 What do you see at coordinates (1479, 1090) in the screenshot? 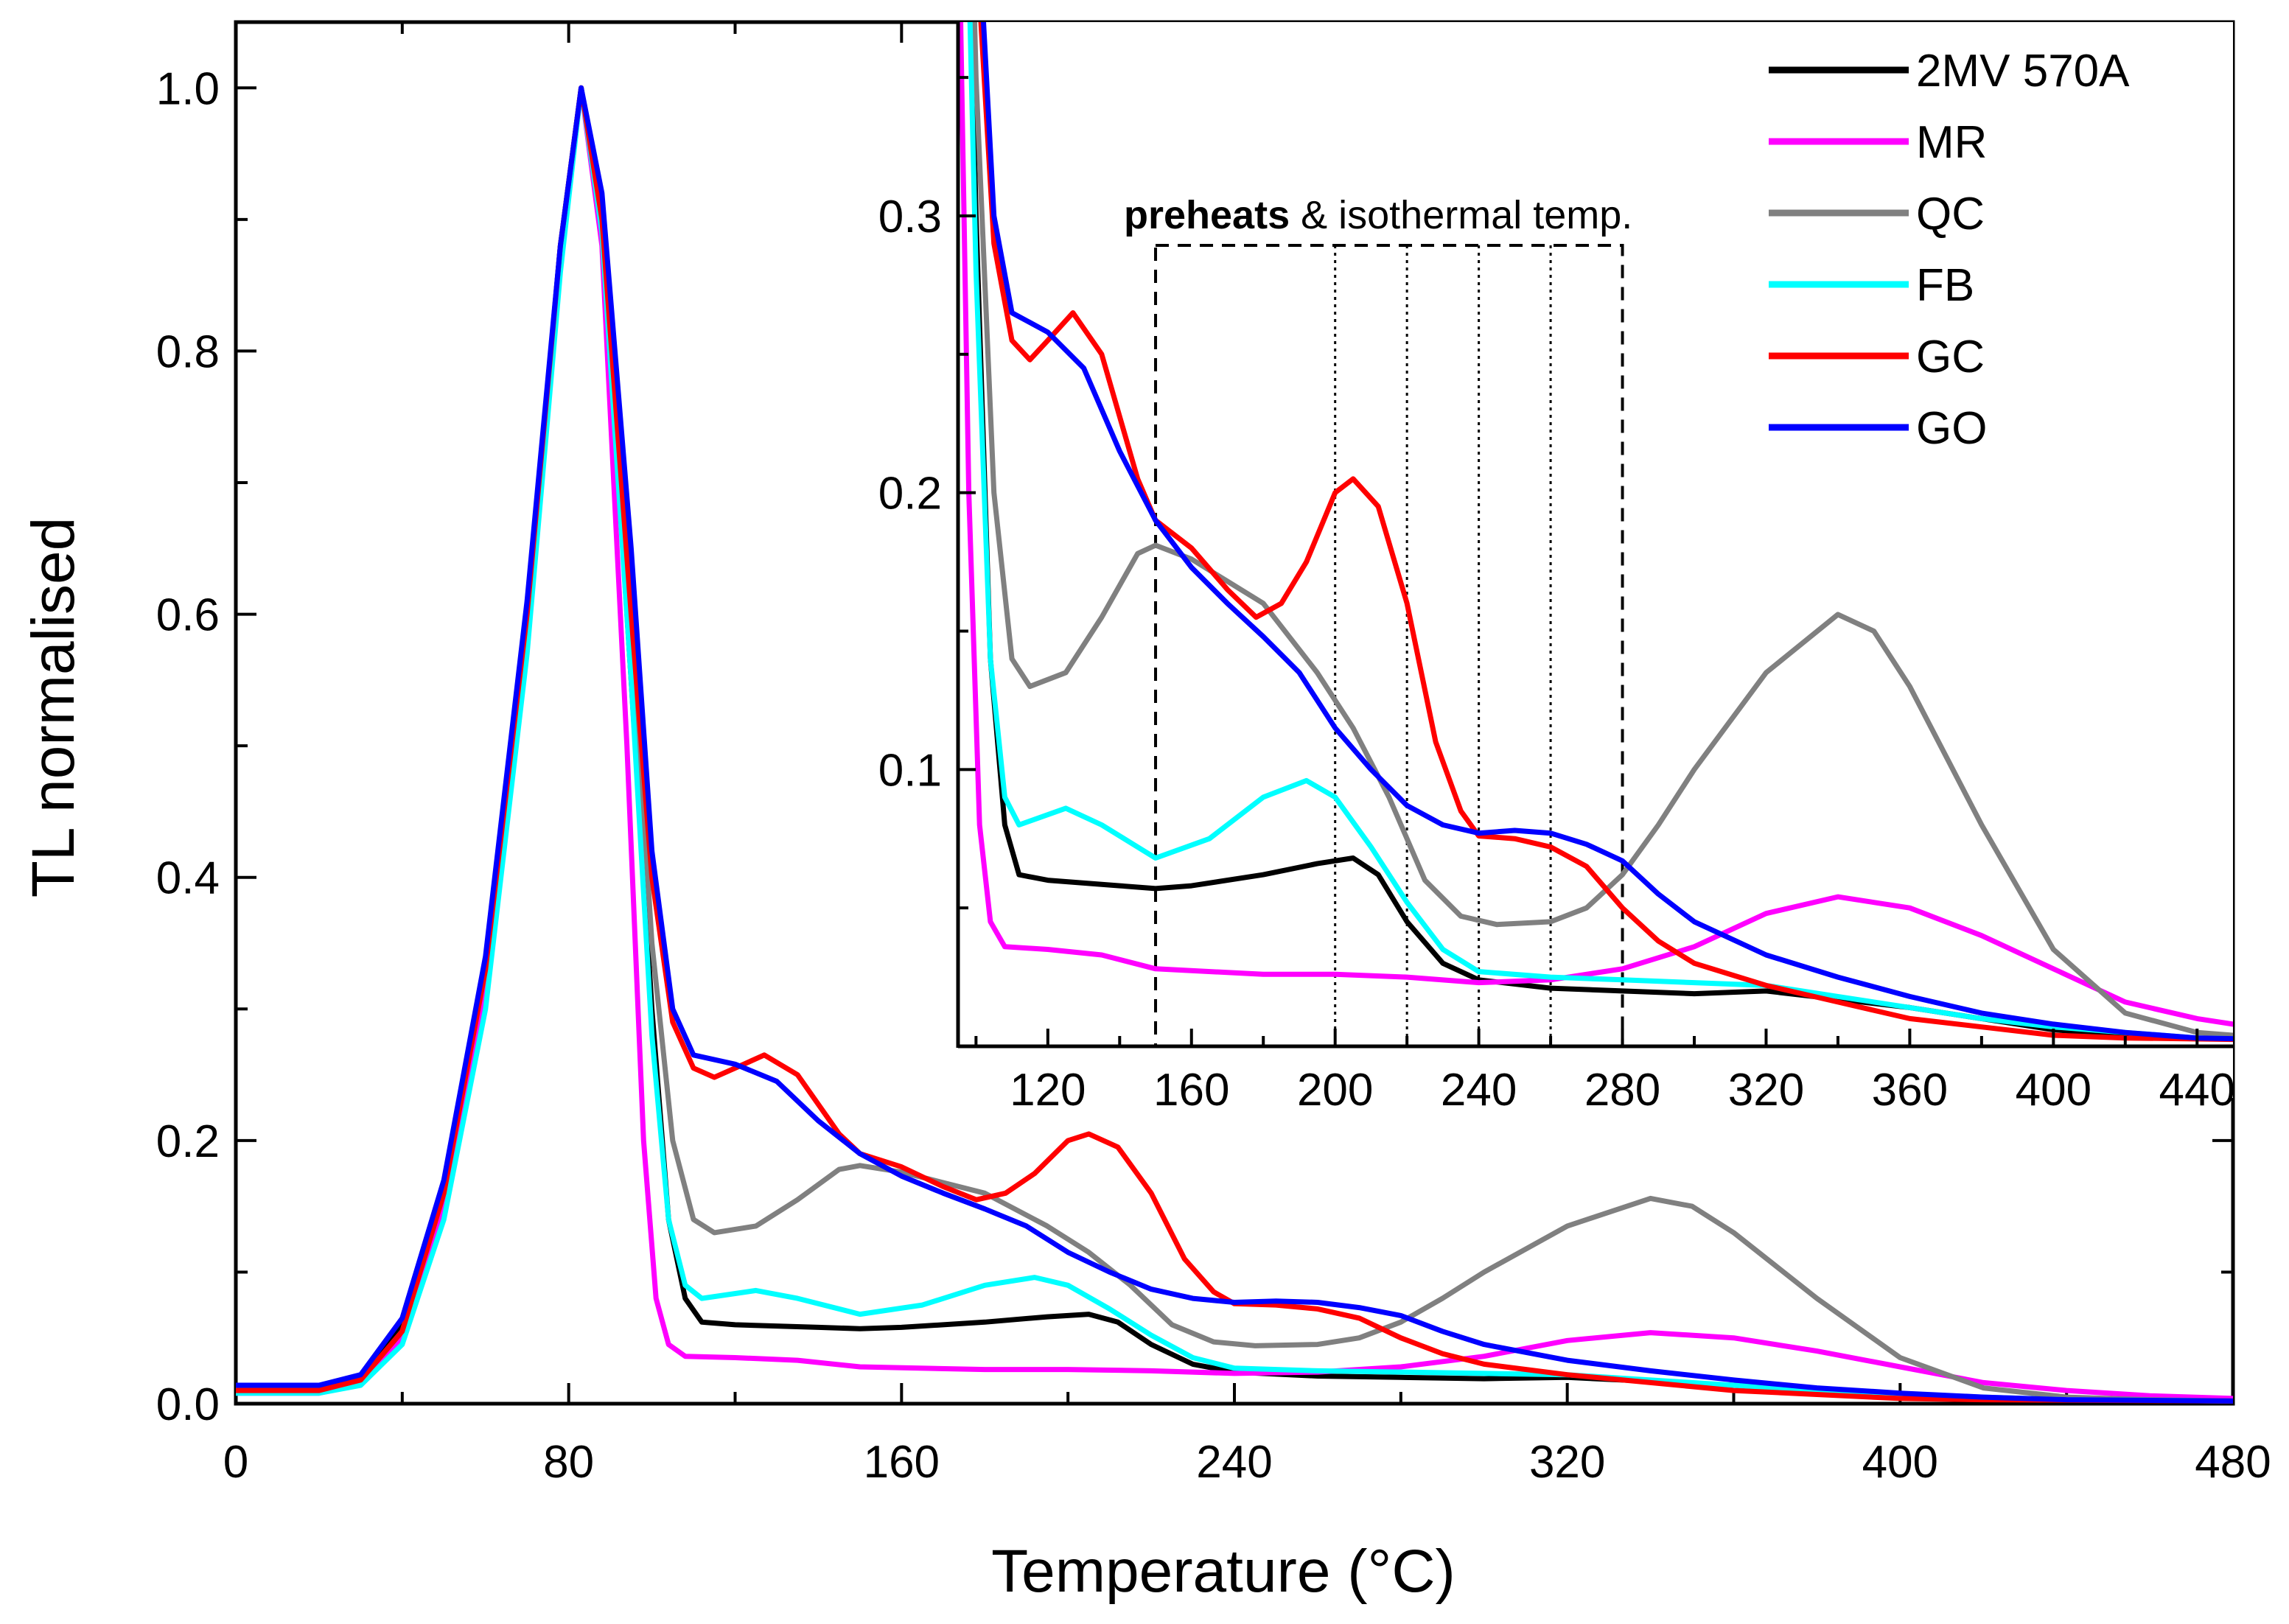
I see `inset-x-tick-label: 240` at bounding box center [1479, 1090].